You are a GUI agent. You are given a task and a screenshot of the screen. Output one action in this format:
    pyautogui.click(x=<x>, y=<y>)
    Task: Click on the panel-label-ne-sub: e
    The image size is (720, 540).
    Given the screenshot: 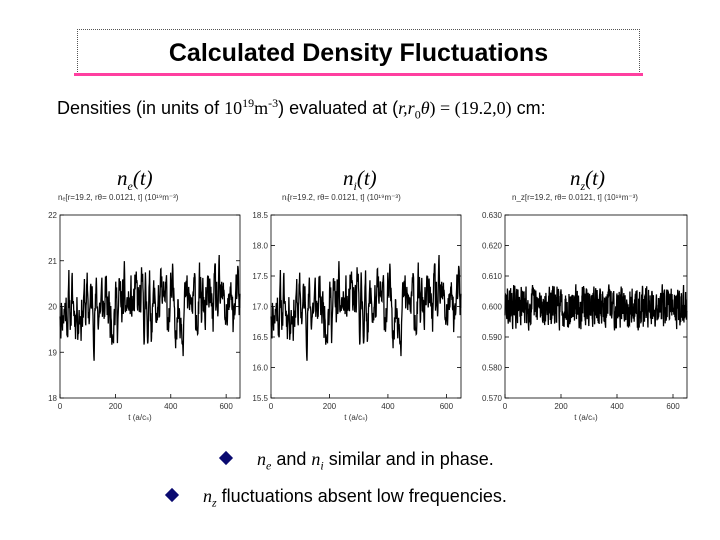 What is the action you would take?
    pyautogui.click(x=130, y=186)
    